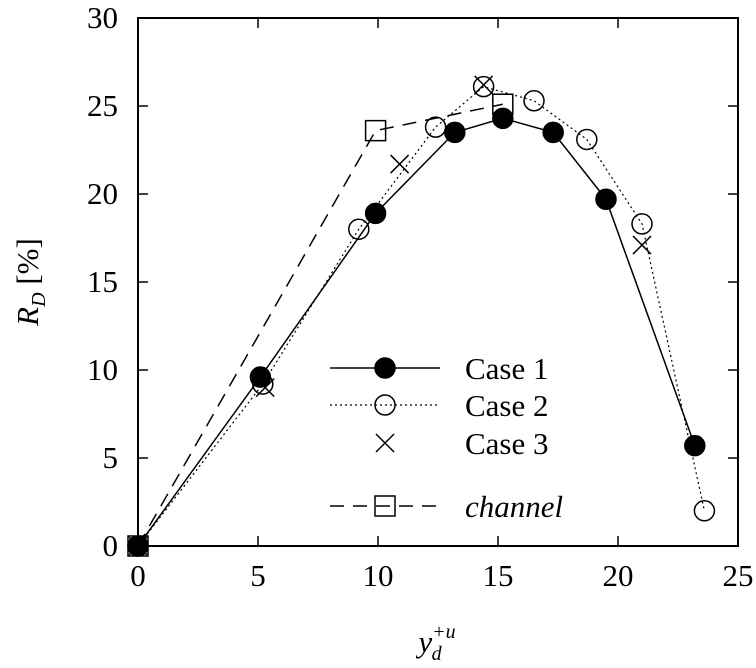  I want to click on legend-label-case-1: Case 1, so click(507, 368).